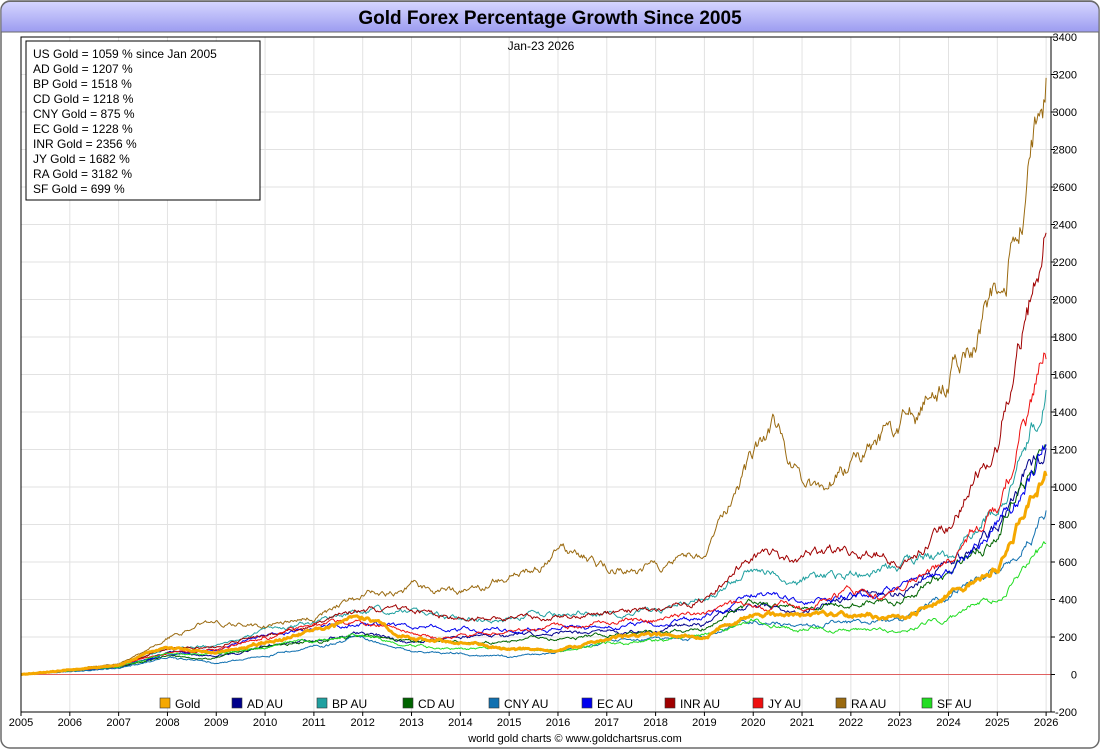  I want to click on legend-label: AD AU, so click(265, 704).